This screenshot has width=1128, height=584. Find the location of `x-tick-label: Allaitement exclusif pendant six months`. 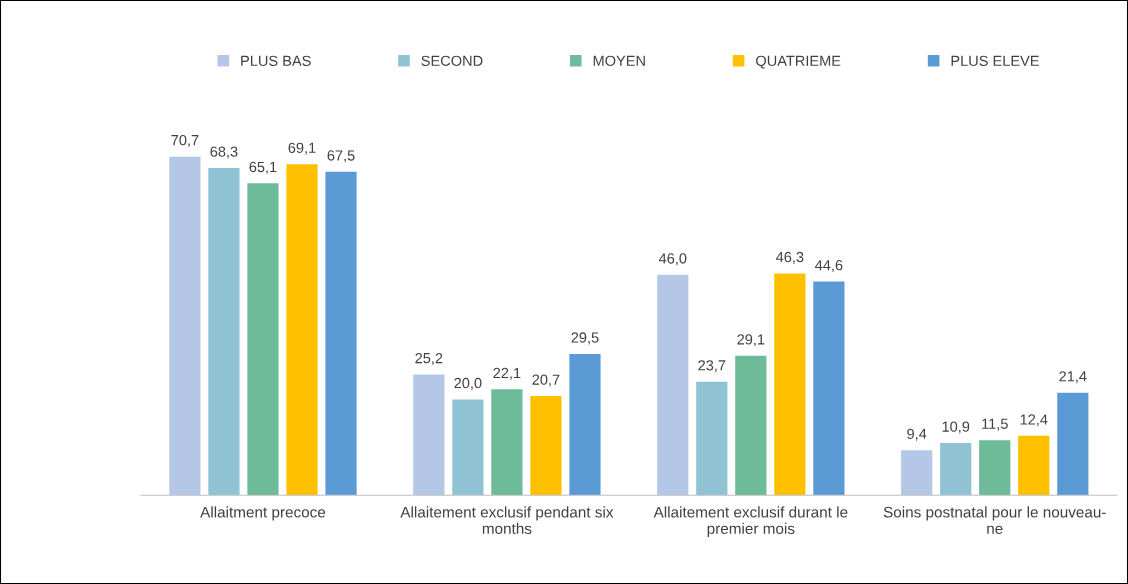

x-tick-label: Allaitement exclusif pendant six months is located at coordinates (507, 520).